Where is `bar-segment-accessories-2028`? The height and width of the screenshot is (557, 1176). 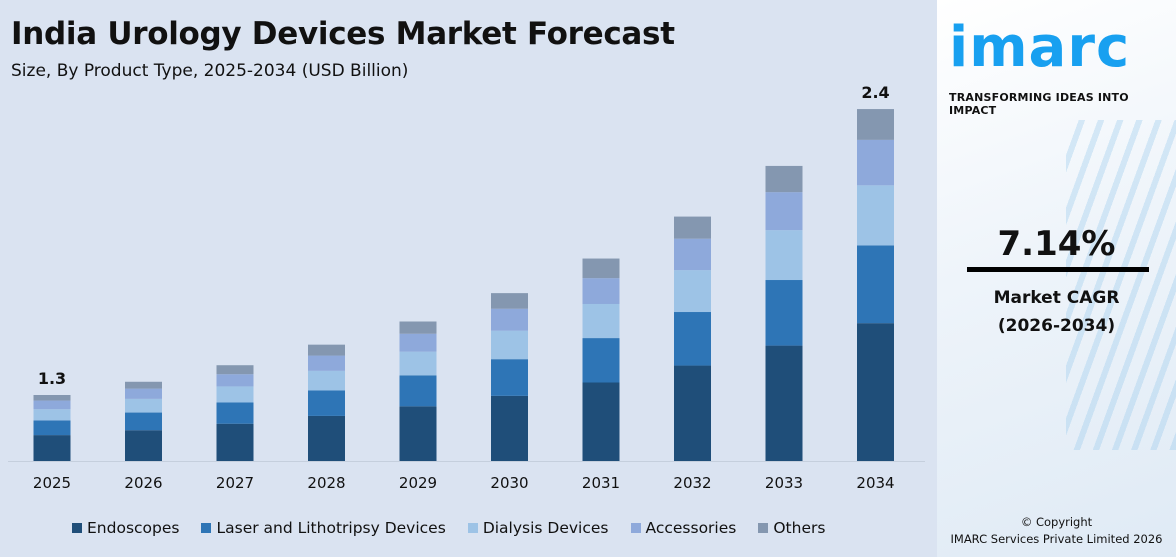
bar-segment-accessories-2028 is located at coordinates (326, 363).